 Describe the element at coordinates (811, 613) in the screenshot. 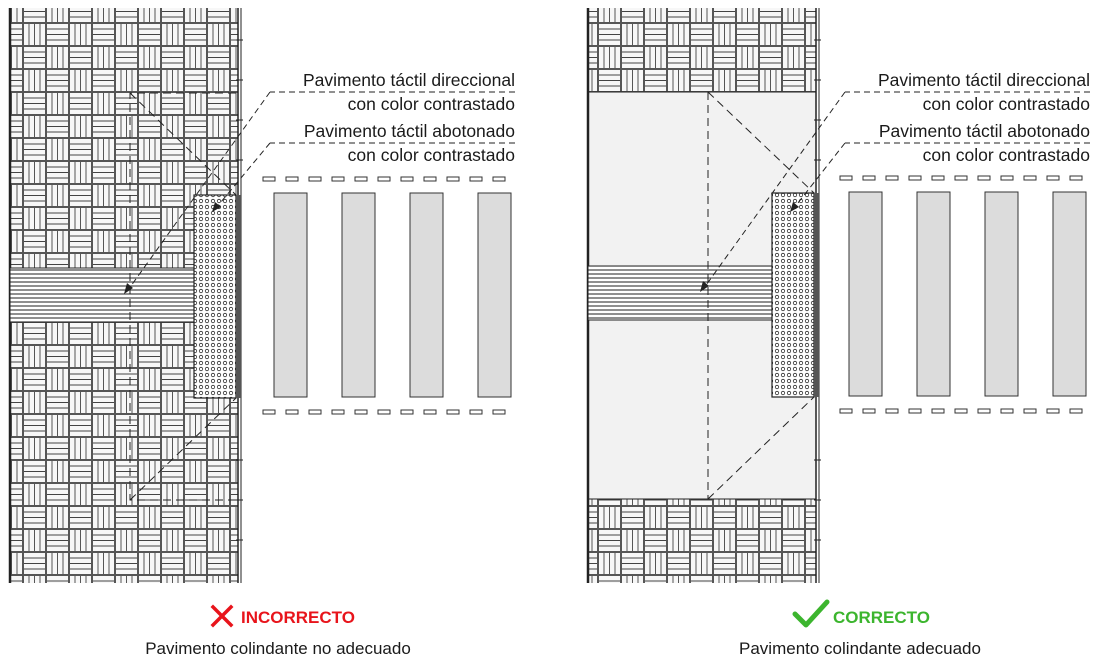

I see `check-icon` at that location.